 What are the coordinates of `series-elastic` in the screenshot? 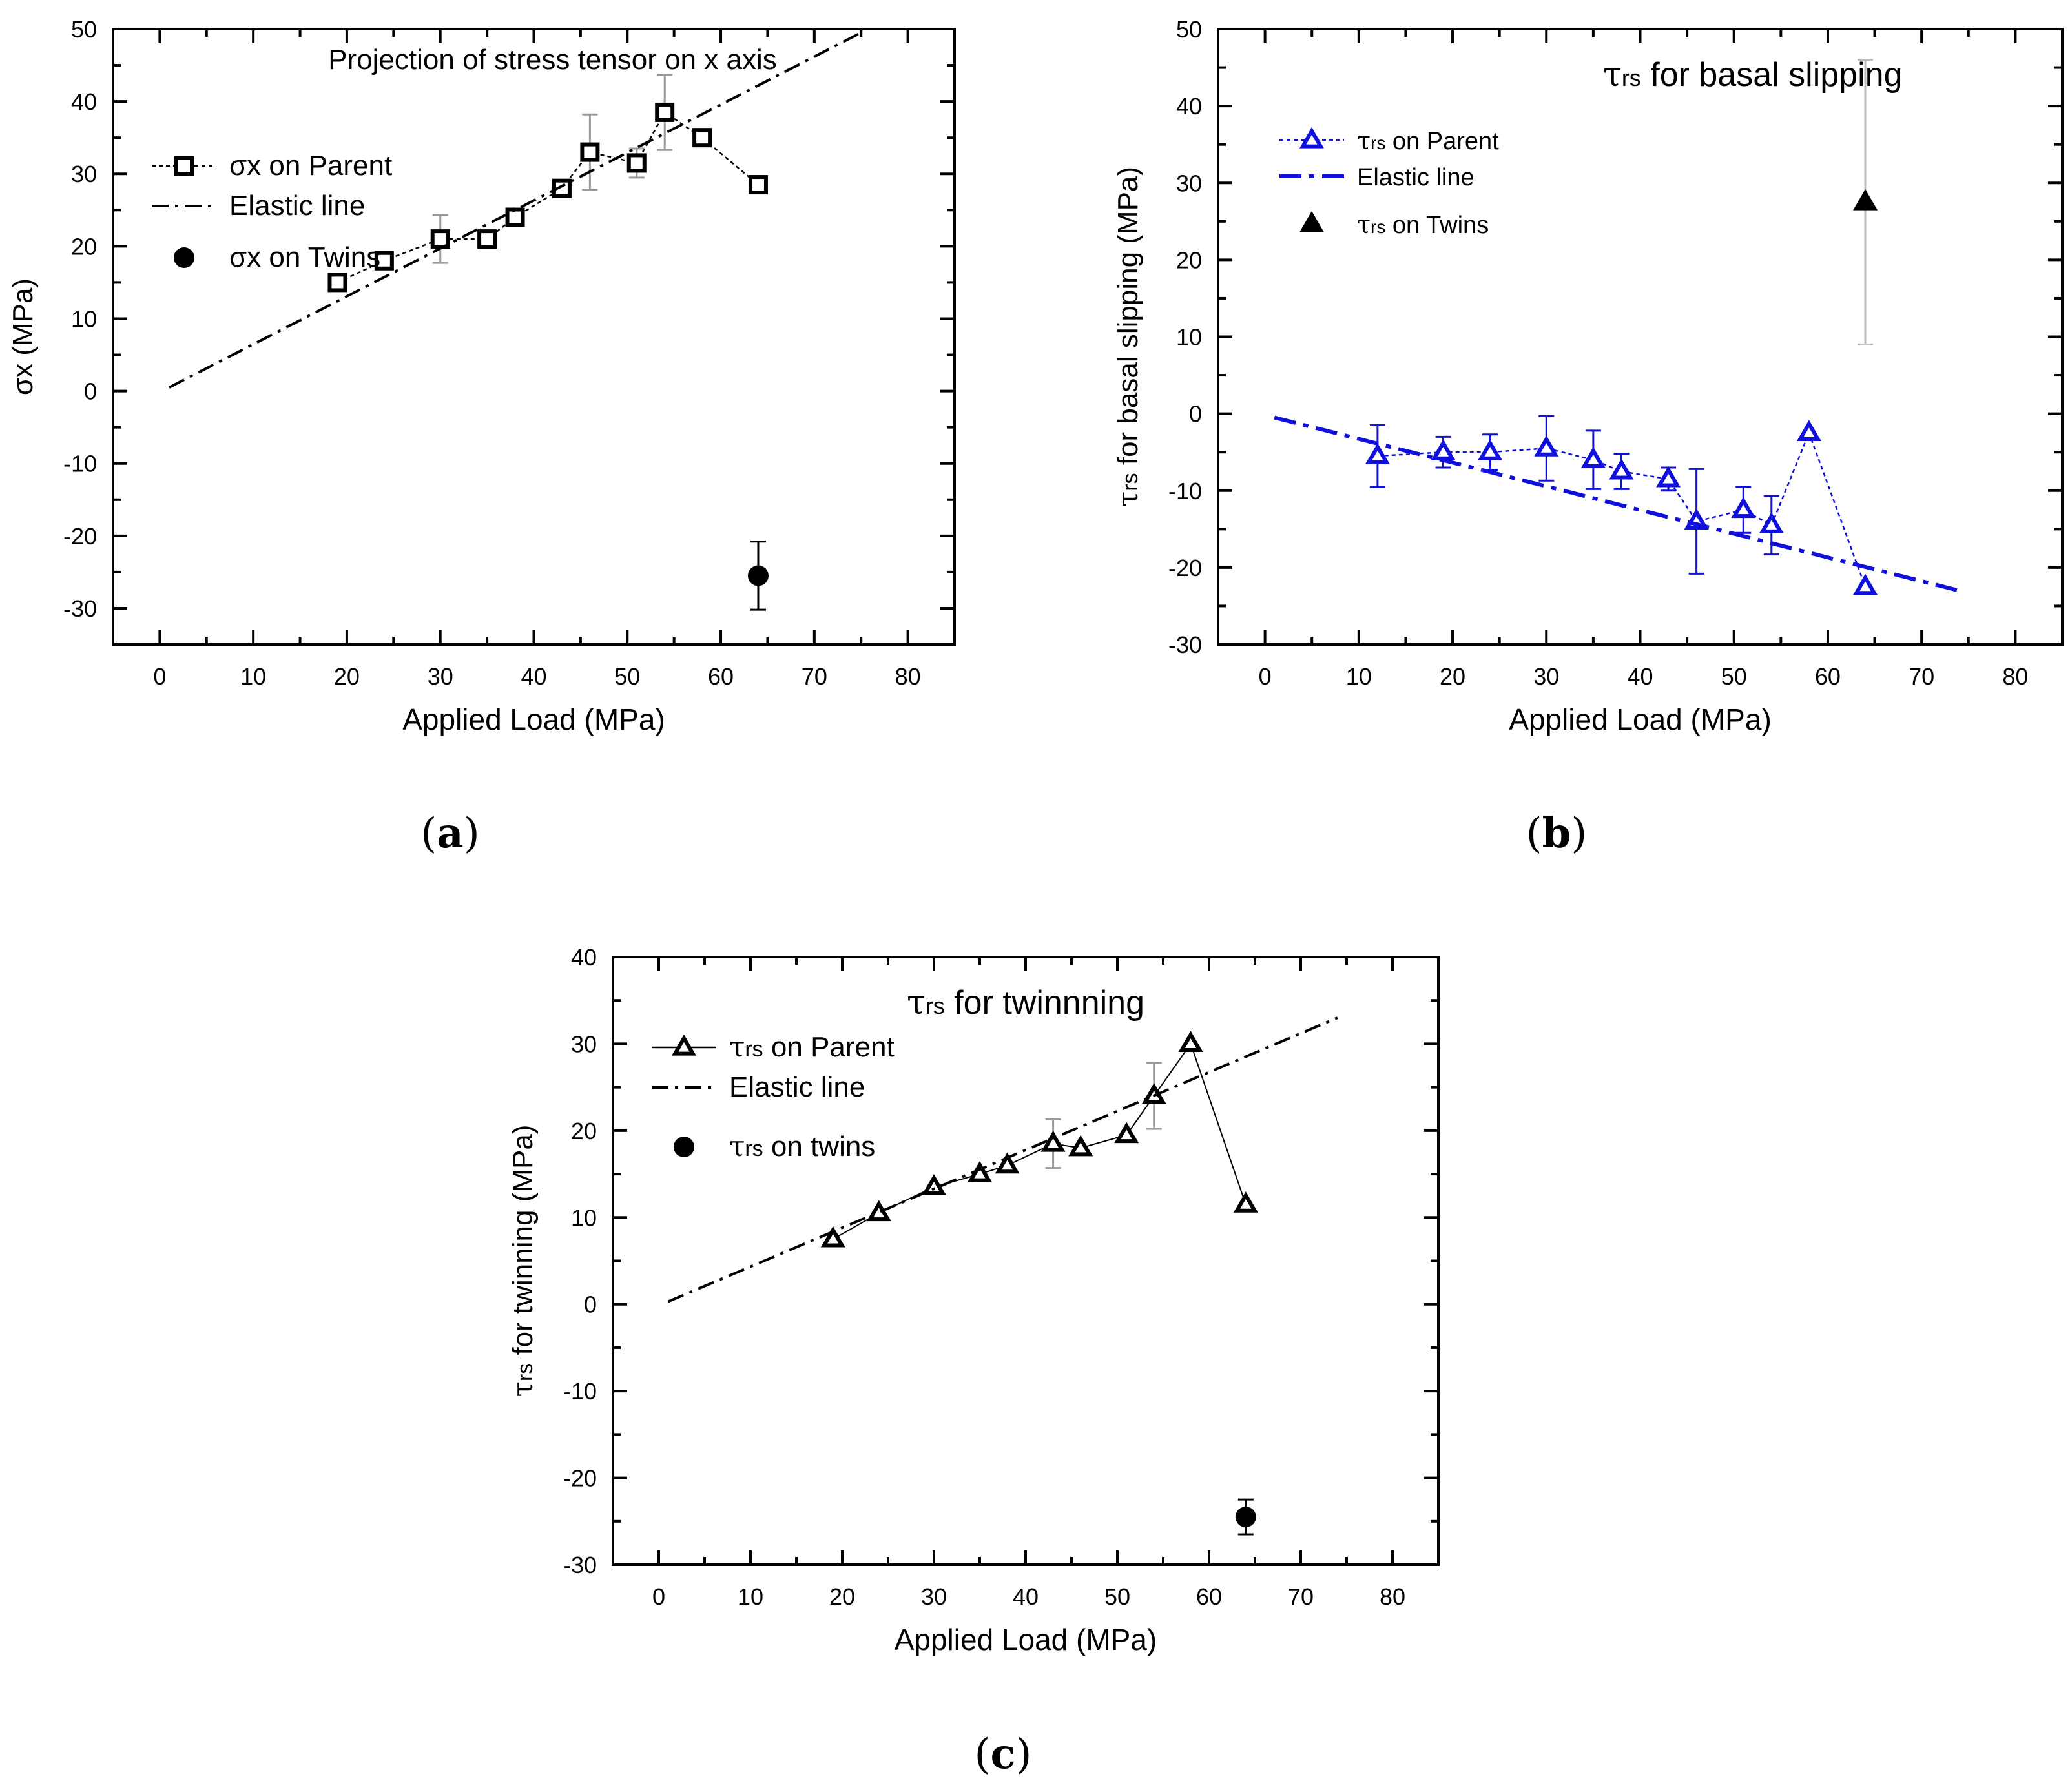 It's located at (1002, 1159).